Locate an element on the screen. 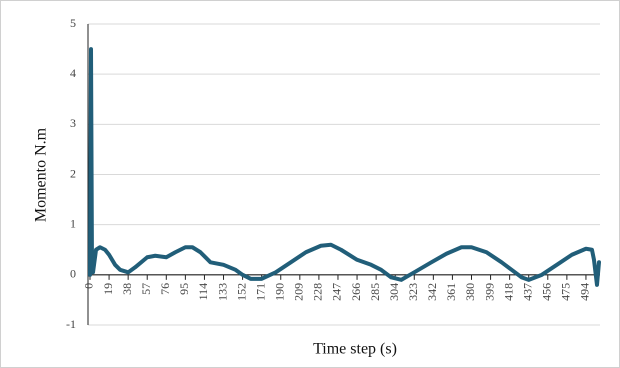  x-tick-label: 152 is located at coordinates (241, 292).